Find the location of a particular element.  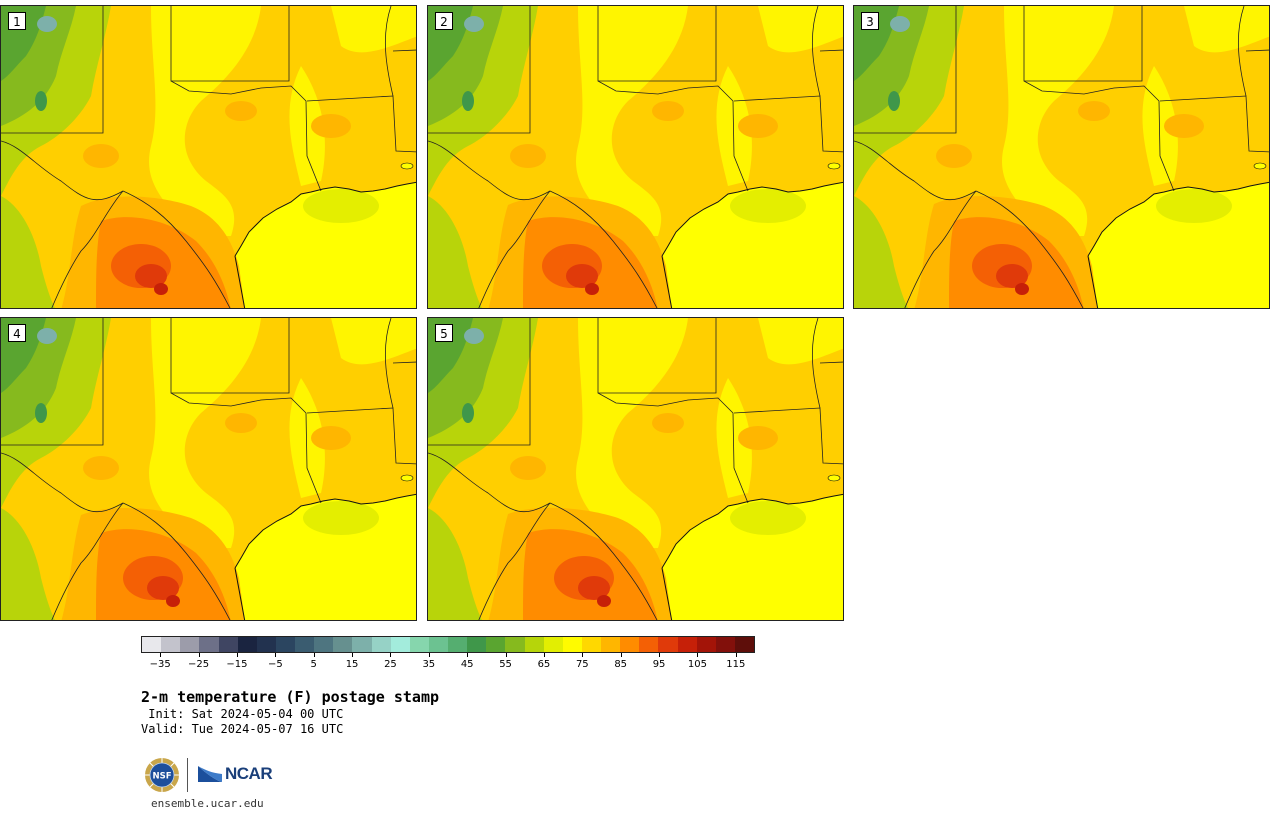

init-time: Init: Sat 2024-05-04 00 UTC is located at coordinates (242, 714).